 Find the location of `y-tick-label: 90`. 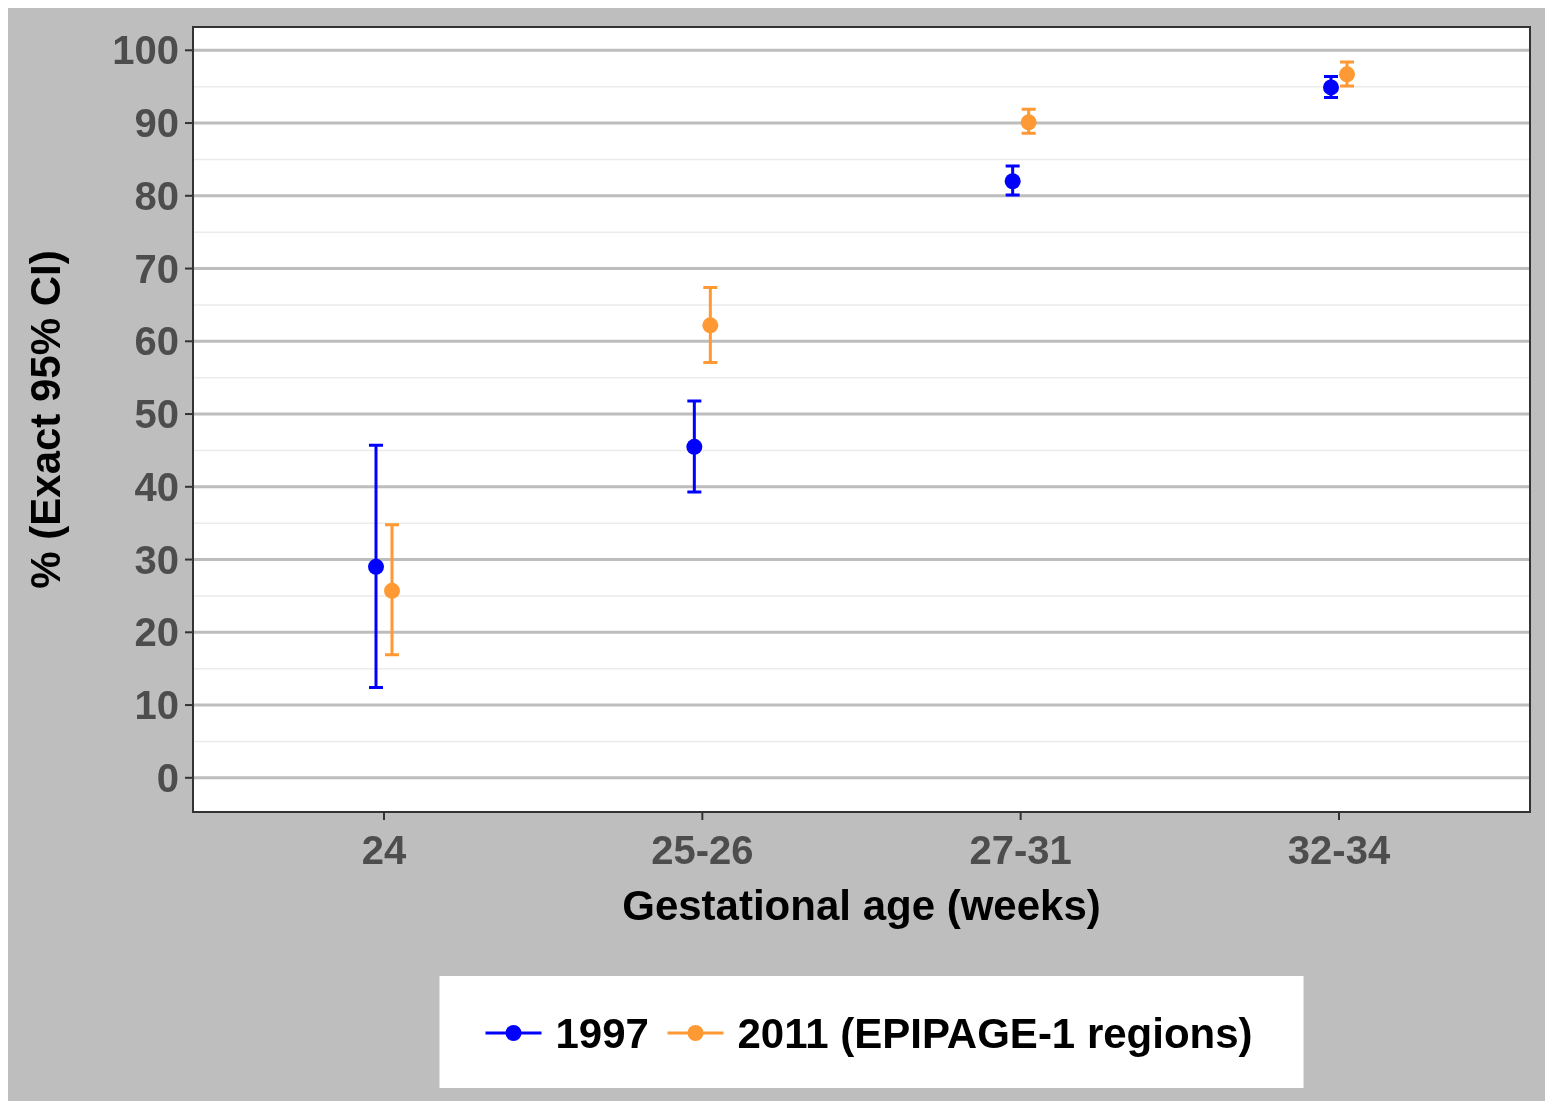

y-tick-label: 90 is located at coordinates (156, 123).